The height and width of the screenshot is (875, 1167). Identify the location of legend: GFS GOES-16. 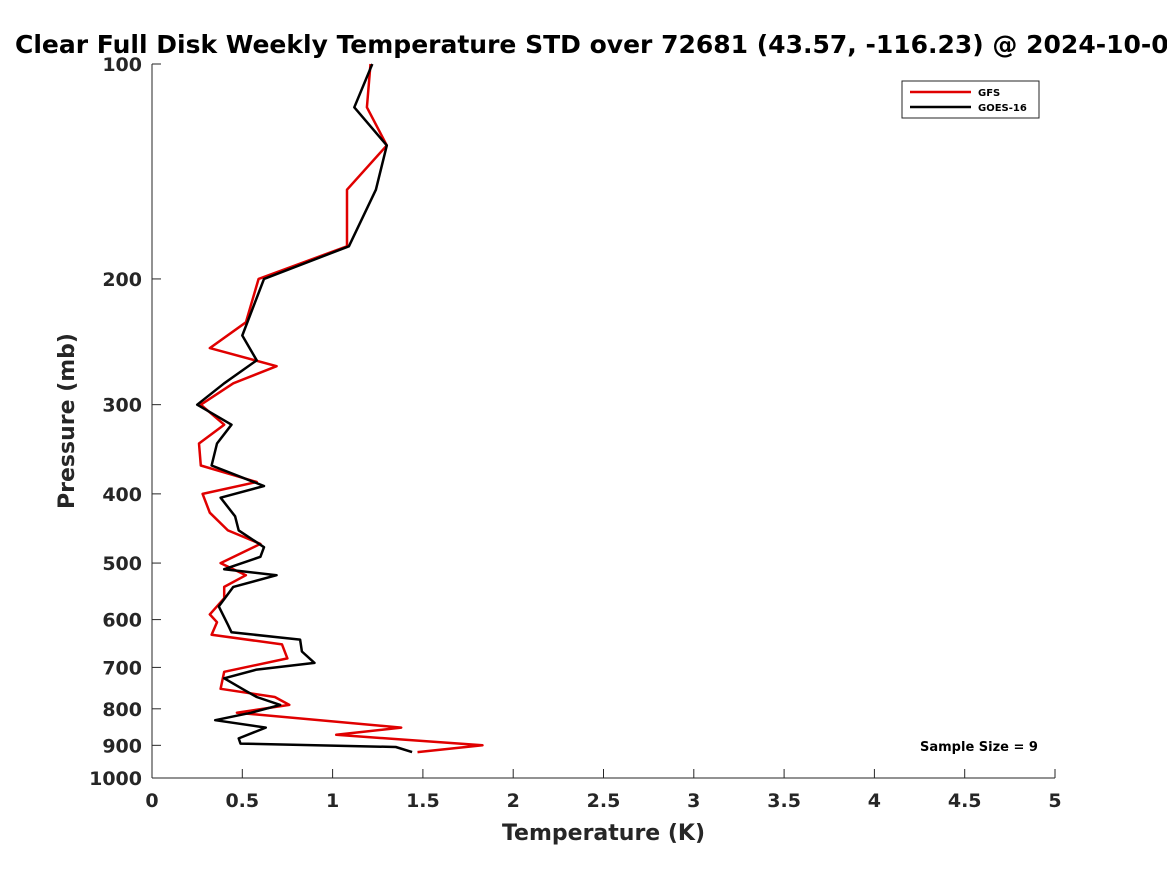
(970, 99).